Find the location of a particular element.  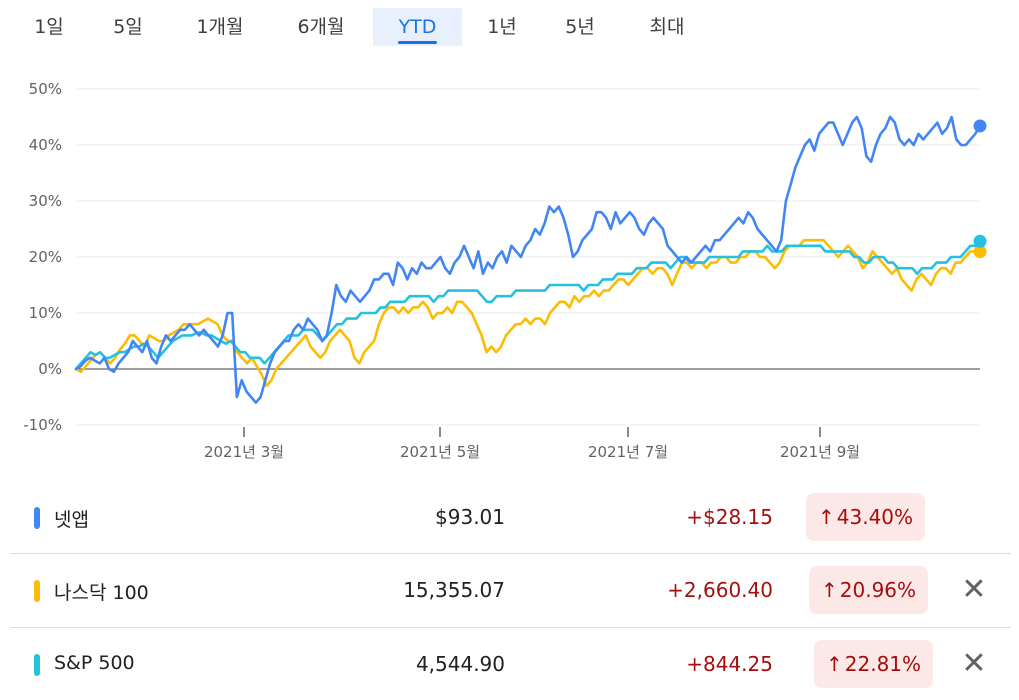

quote-percent: 43.40% is located at coordinates (875, 517).